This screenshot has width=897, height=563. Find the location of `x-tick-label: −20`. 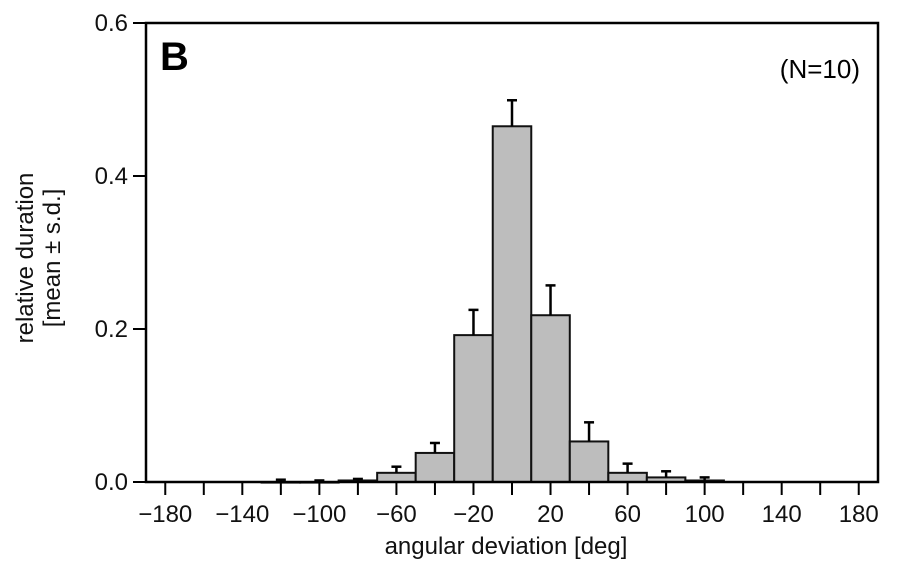

x-tick-label: −20 is located at coordinates (473, 514).